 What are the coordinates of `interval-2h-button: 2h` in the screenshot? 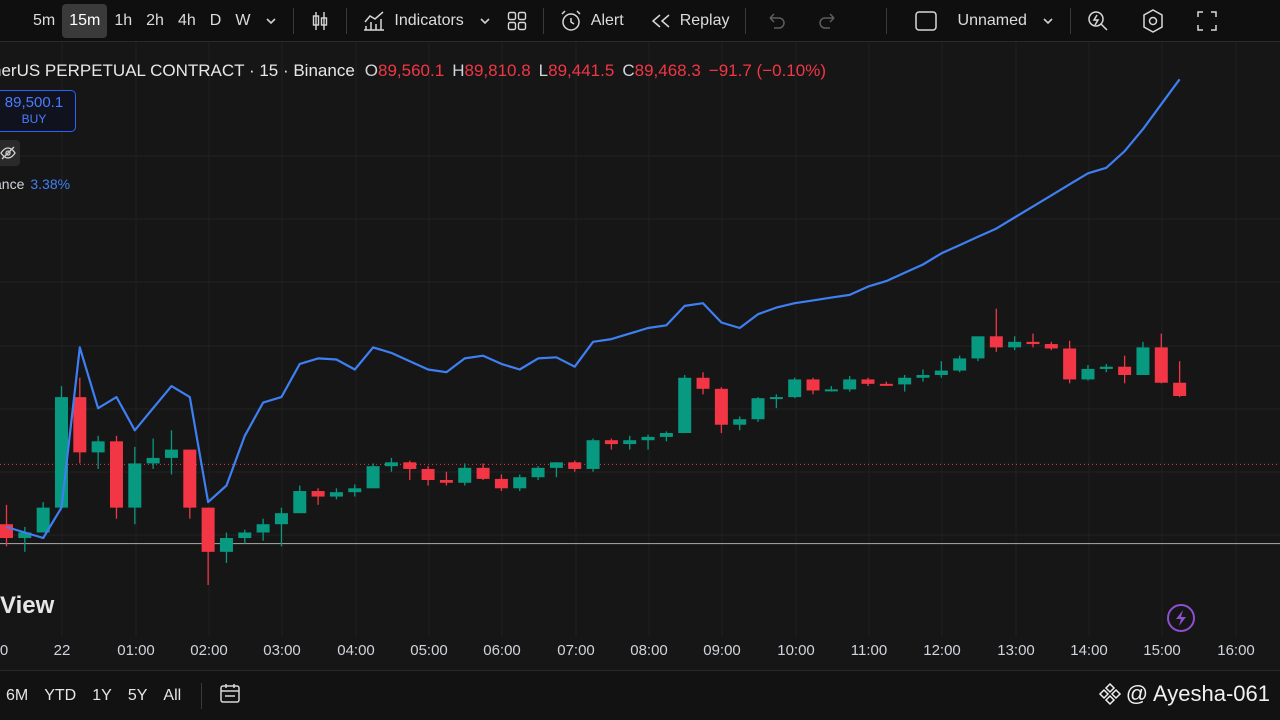 It's located at (155, 20).